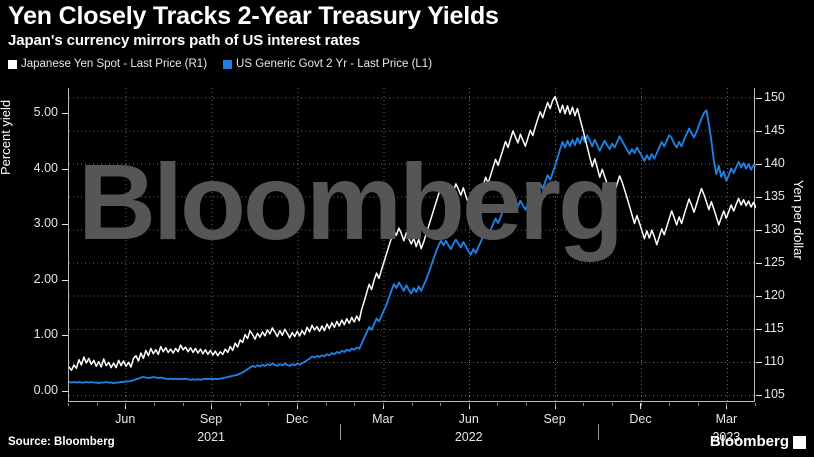 The width and height of the screenshot is (814, 457). I want to click on y-axis-right-tick-label: 105, so click(774, 394).